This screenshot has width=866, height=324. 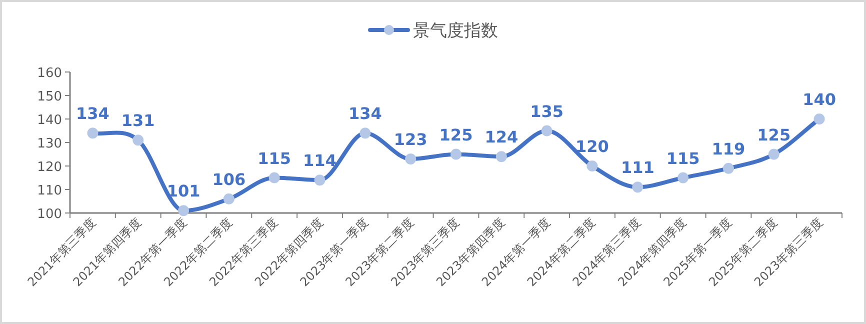 I want to click on y-tick-label: 130, so click(x=49, y=144).